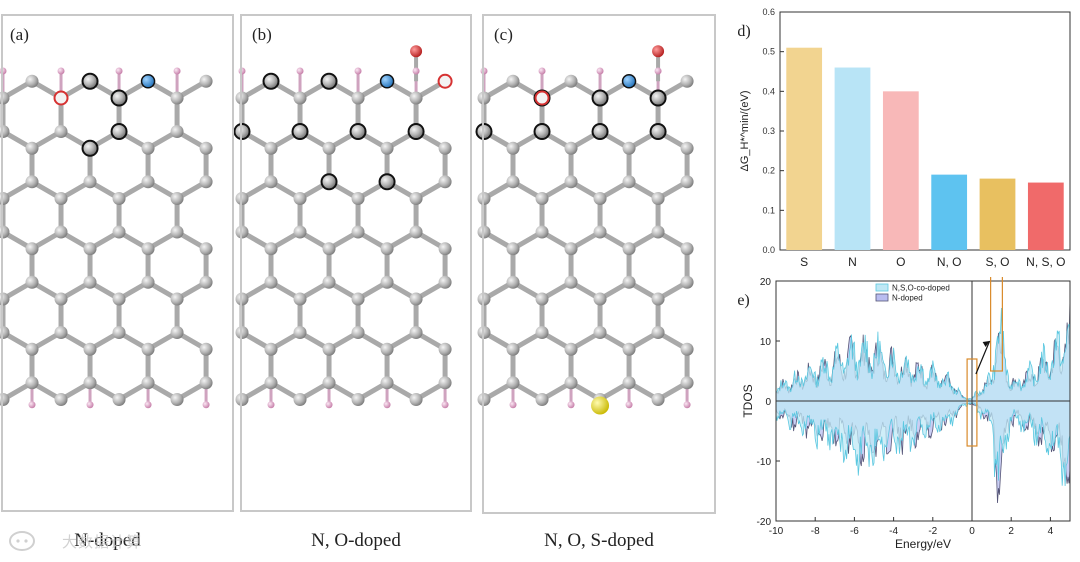  I want to click on y-axis-label: TDOS, so click(748, 400).